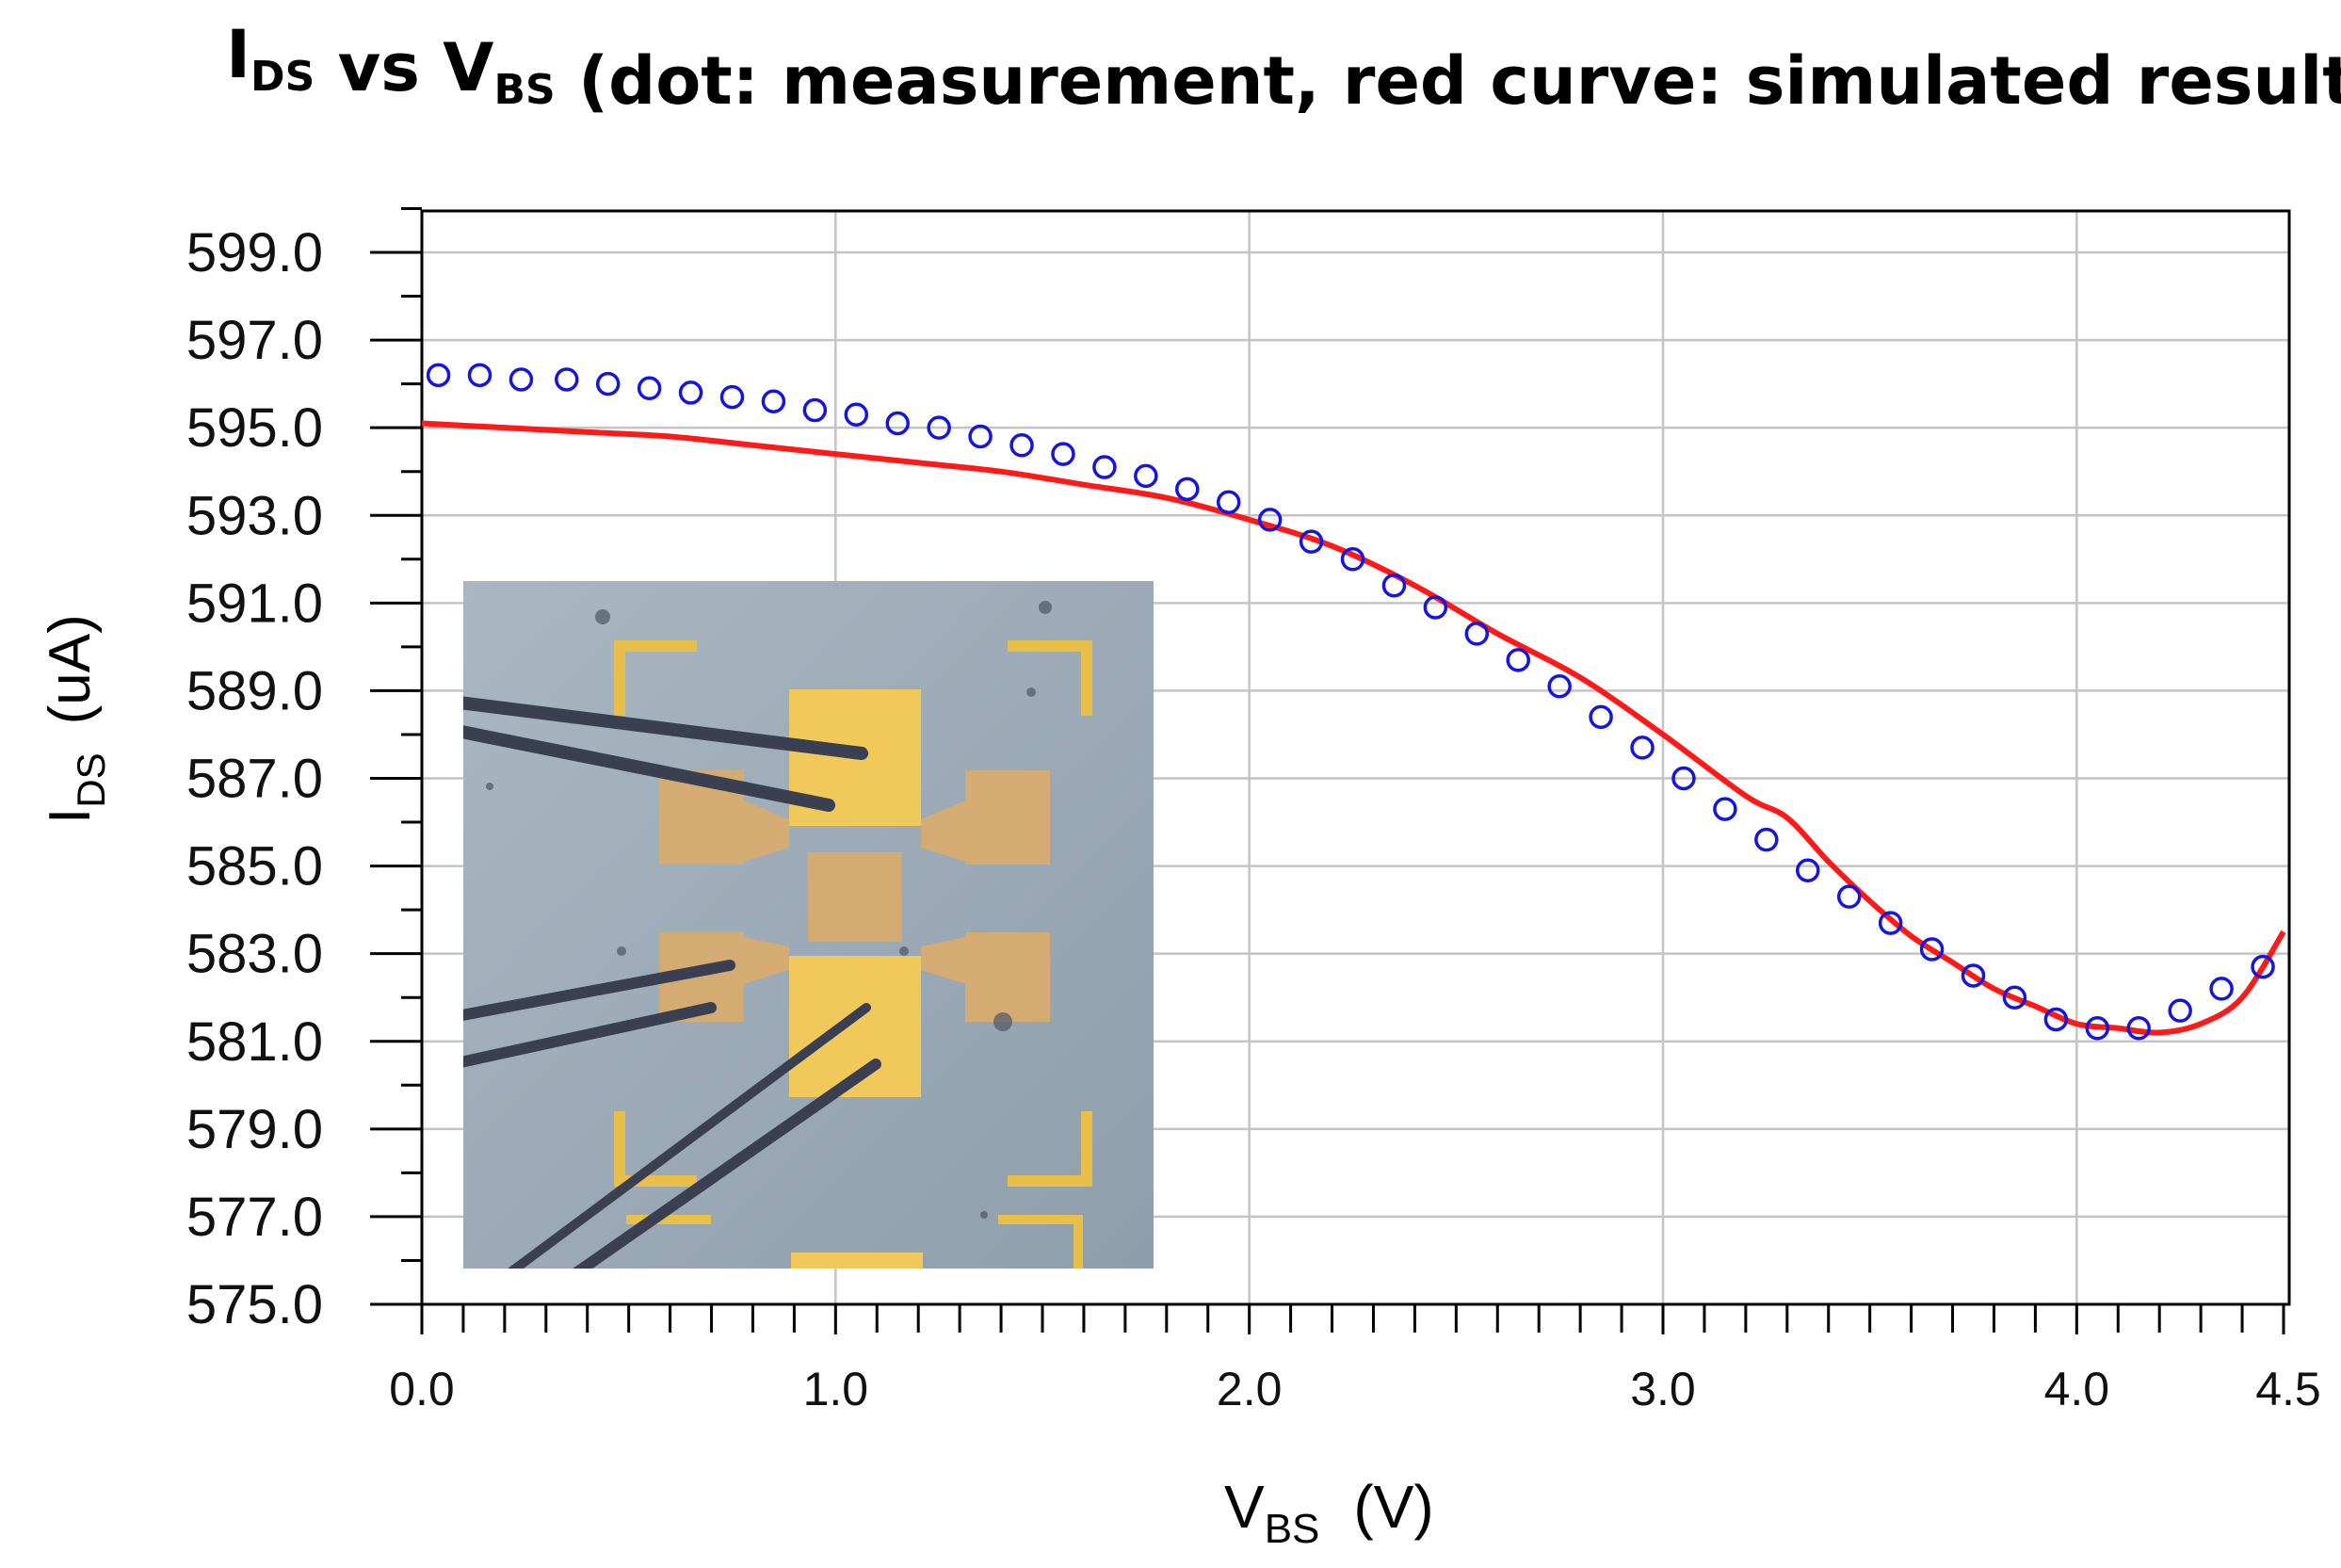 Image resolution: width=2341 pixels, height=1568 pixels. Describe the element at coordinates (2288, 1389) in the screenshot. I see `x-tick-label: 4.5` at that location.